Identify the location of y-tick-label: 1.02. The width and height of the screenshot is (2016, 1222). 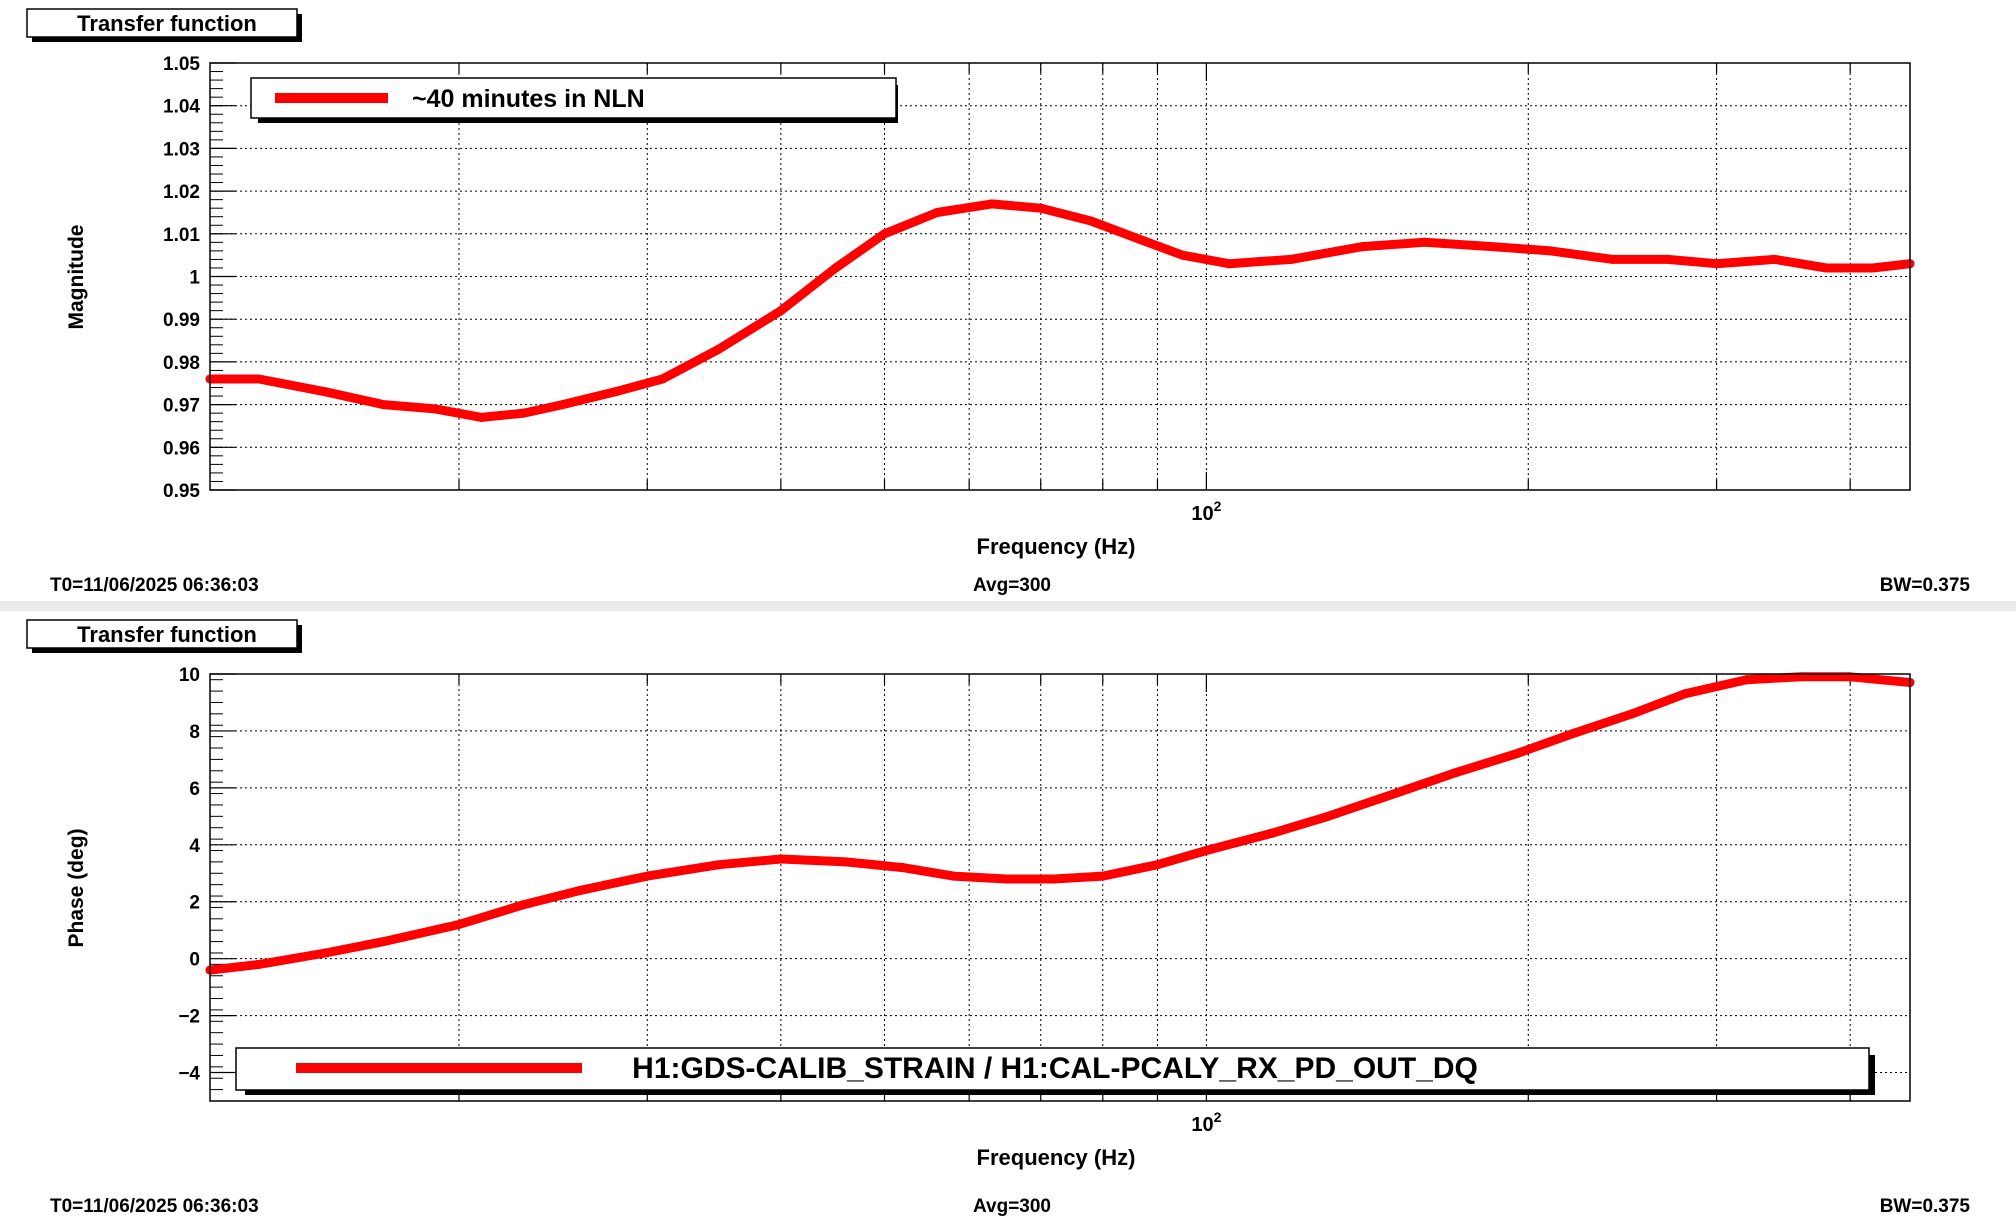
(181, 192).